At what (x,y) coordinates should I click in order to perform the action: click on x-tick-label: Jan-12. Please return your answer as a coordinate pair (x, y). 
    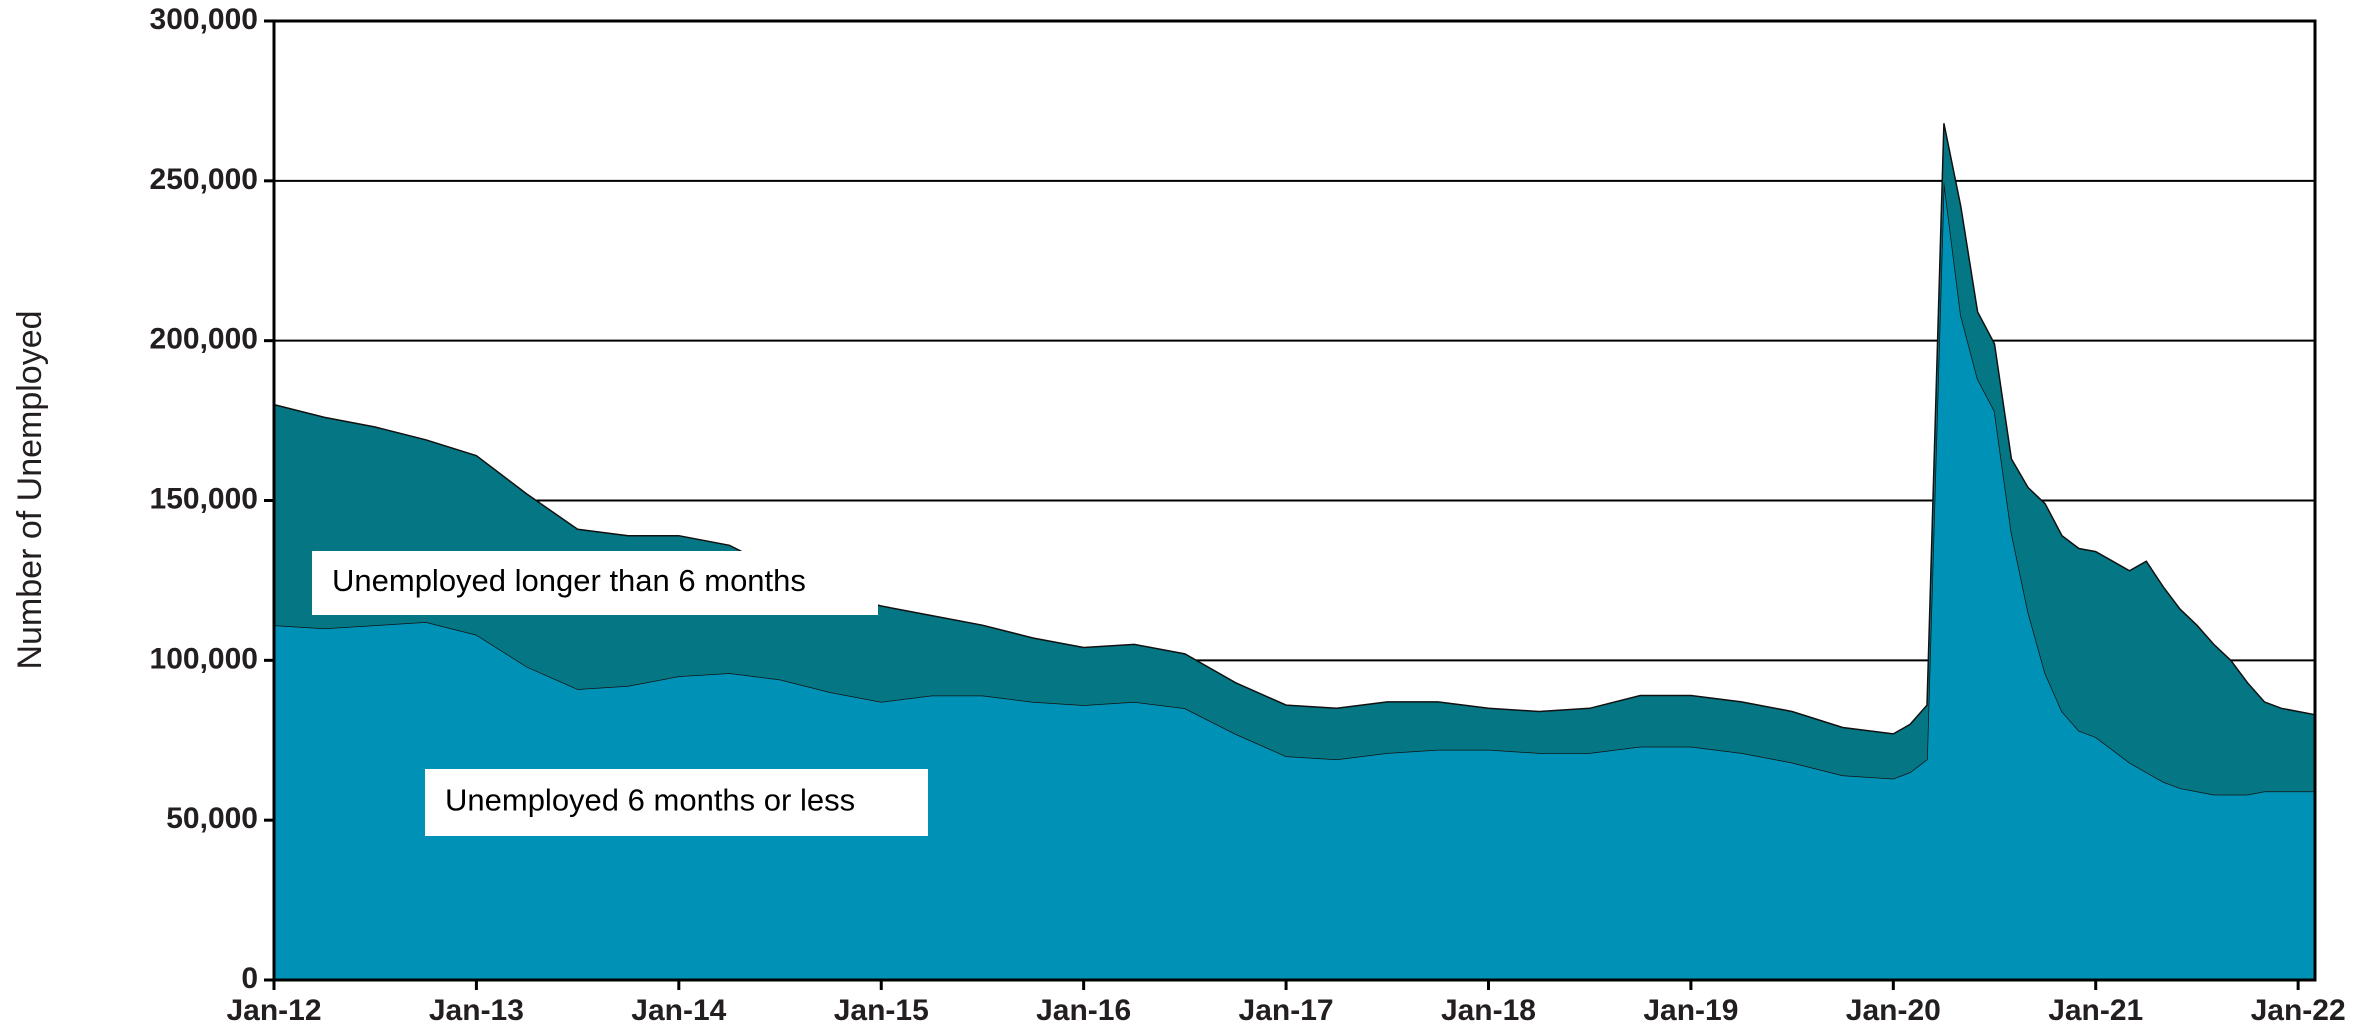
    Looking at the image, I should click on (273, 1010).